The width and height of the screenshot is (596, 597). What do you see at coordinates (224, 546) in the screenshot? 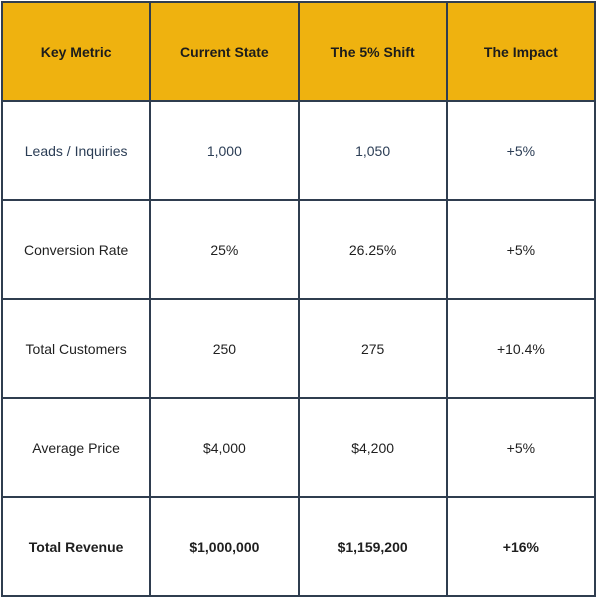
I see `current-state-value: $1,000,000` at bounding box center [224, 546].